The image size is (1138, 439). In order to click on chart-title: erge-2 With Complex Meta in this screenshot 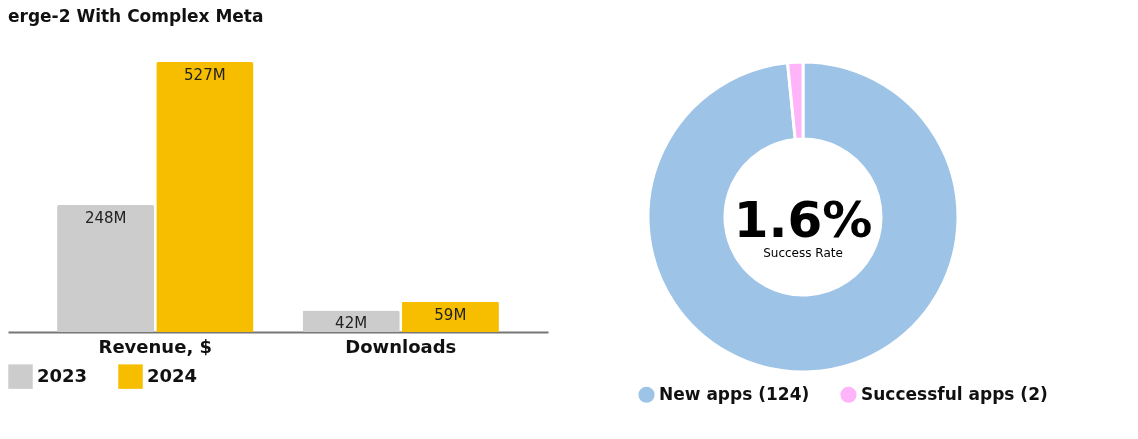, I will do `click(136, 16)`.